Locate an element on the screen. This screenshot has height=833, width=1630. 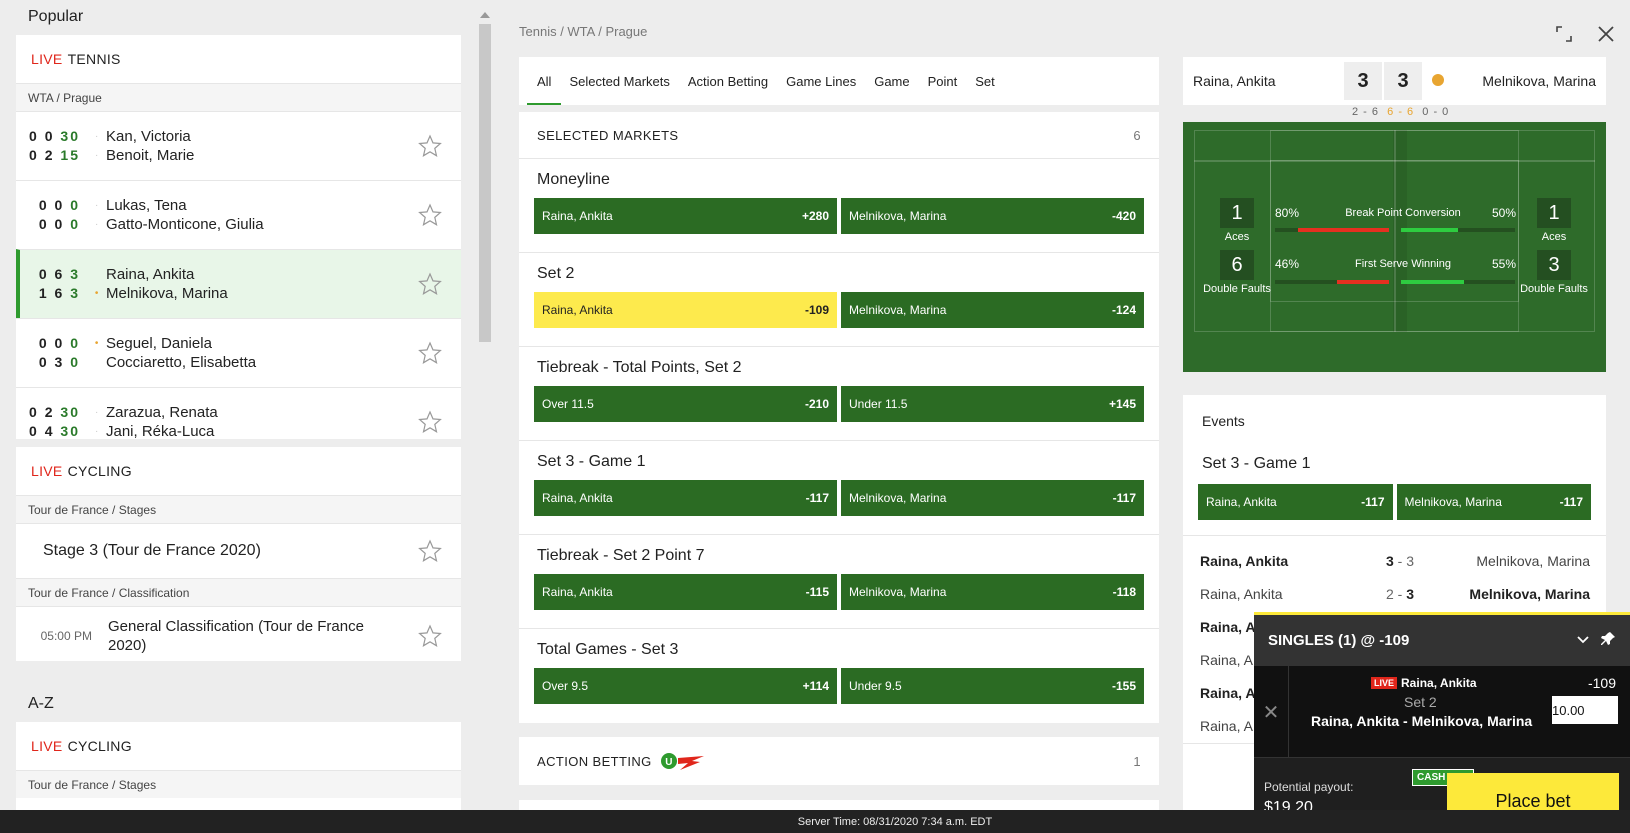
close-icon is located at coordinates (1606, 34).